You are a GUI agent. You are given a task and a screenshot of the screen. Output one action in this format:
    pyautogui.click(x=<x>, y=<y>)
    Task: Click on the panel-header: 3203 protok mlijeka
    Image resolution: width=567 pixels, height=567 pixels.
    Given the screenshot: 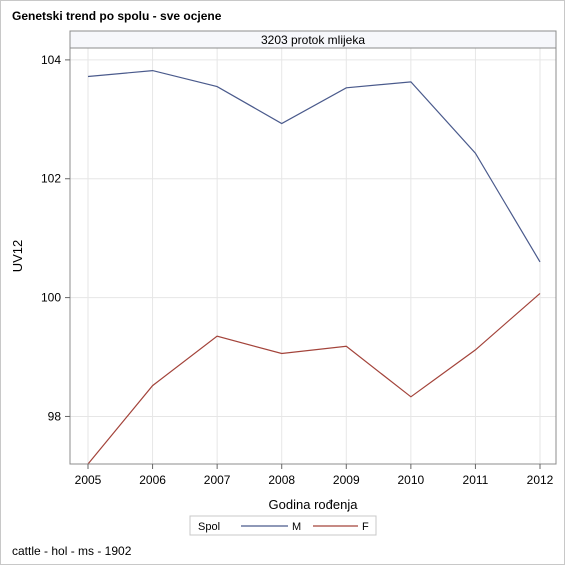 What is the action you would take?
    pyautogui.click(x=313, y=39)
    